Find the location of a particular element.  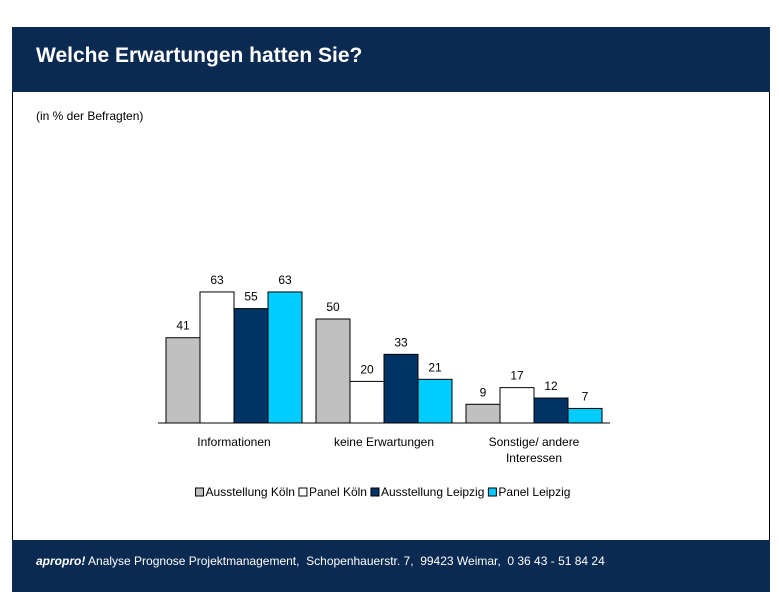

legend-label: Ausstellung Köln is located at coordinates (250, 492).